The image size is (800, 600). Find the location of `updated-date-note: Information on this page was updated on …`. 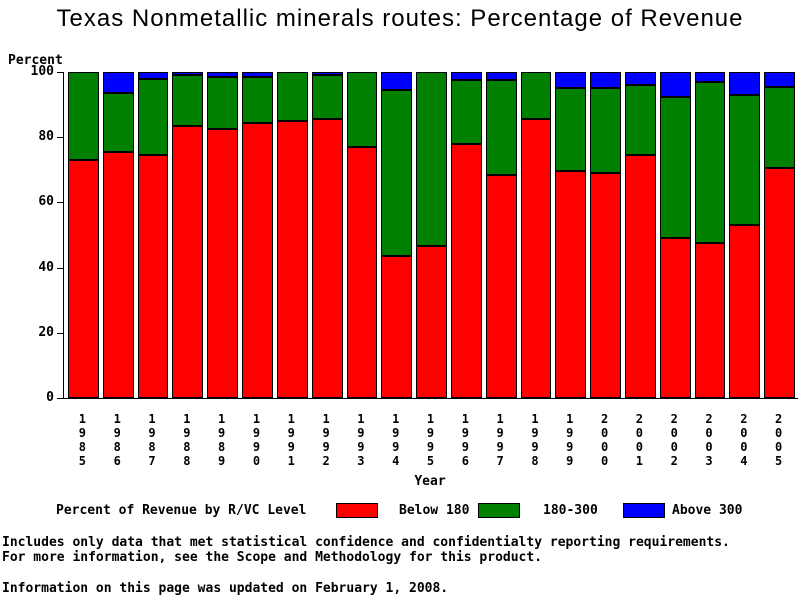

updated-date-note: Information on this page was updated on … is located at coordinates (225, 588).